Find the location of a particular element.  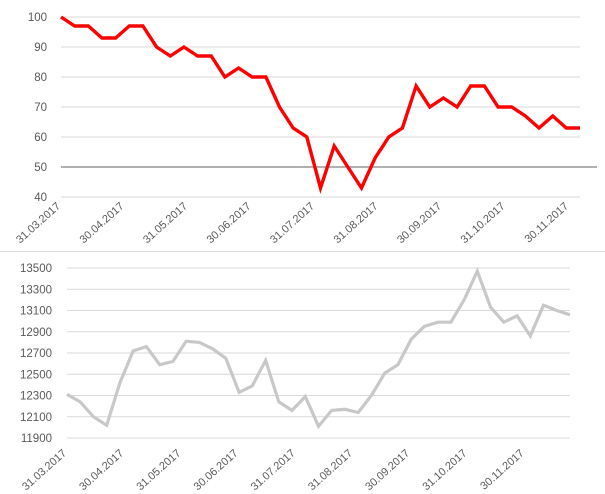

bottom-x-tick-label: 31.07.2017 is located at coordinates (273, 470).